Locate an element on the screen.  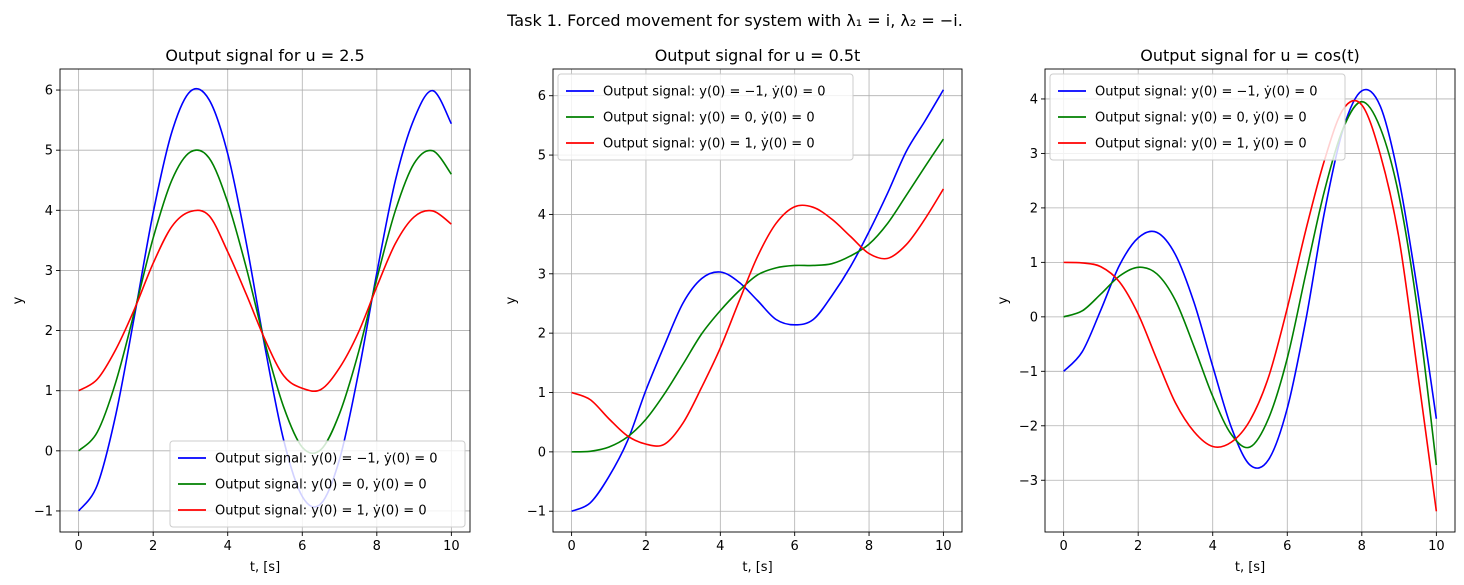
y-tick-label: −3 is located at coordinates (1028, 481).